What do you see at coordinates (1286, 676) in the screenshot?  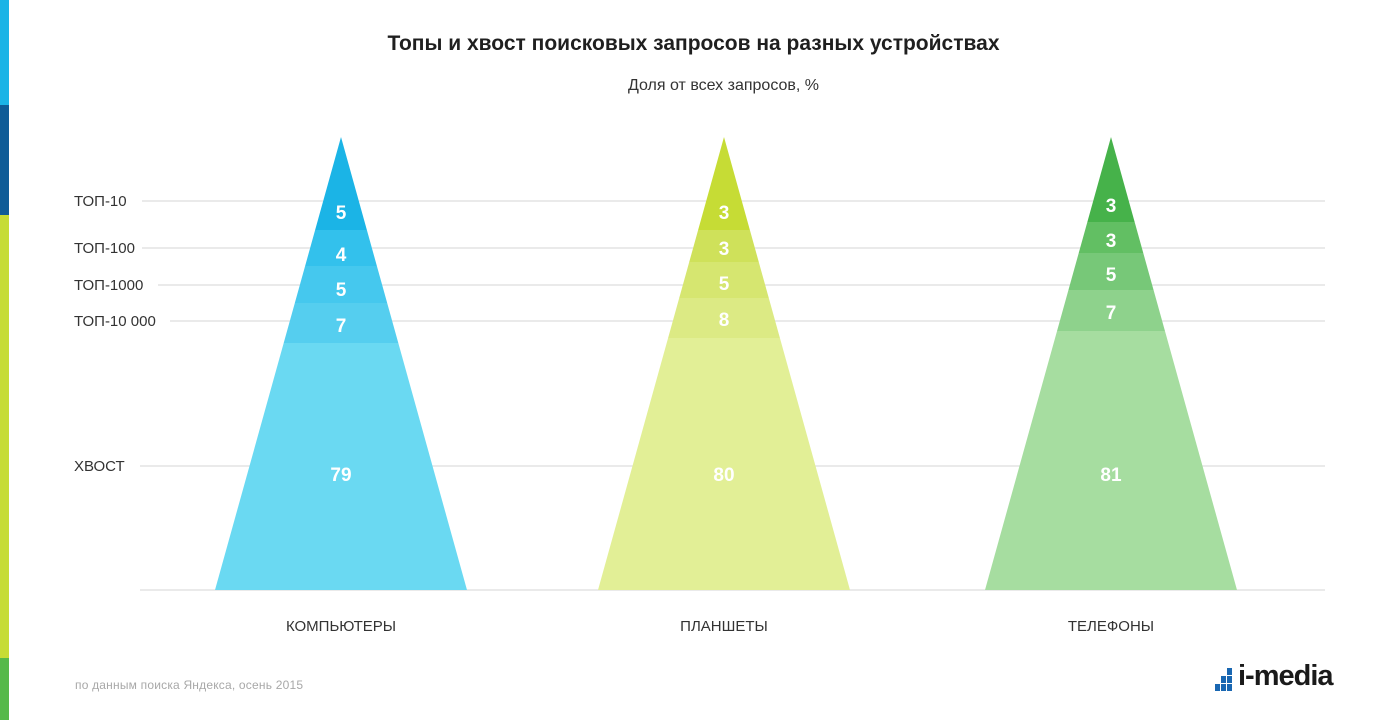 I see `logo-wordmark: i-media` at bounding box center [1286, 676].